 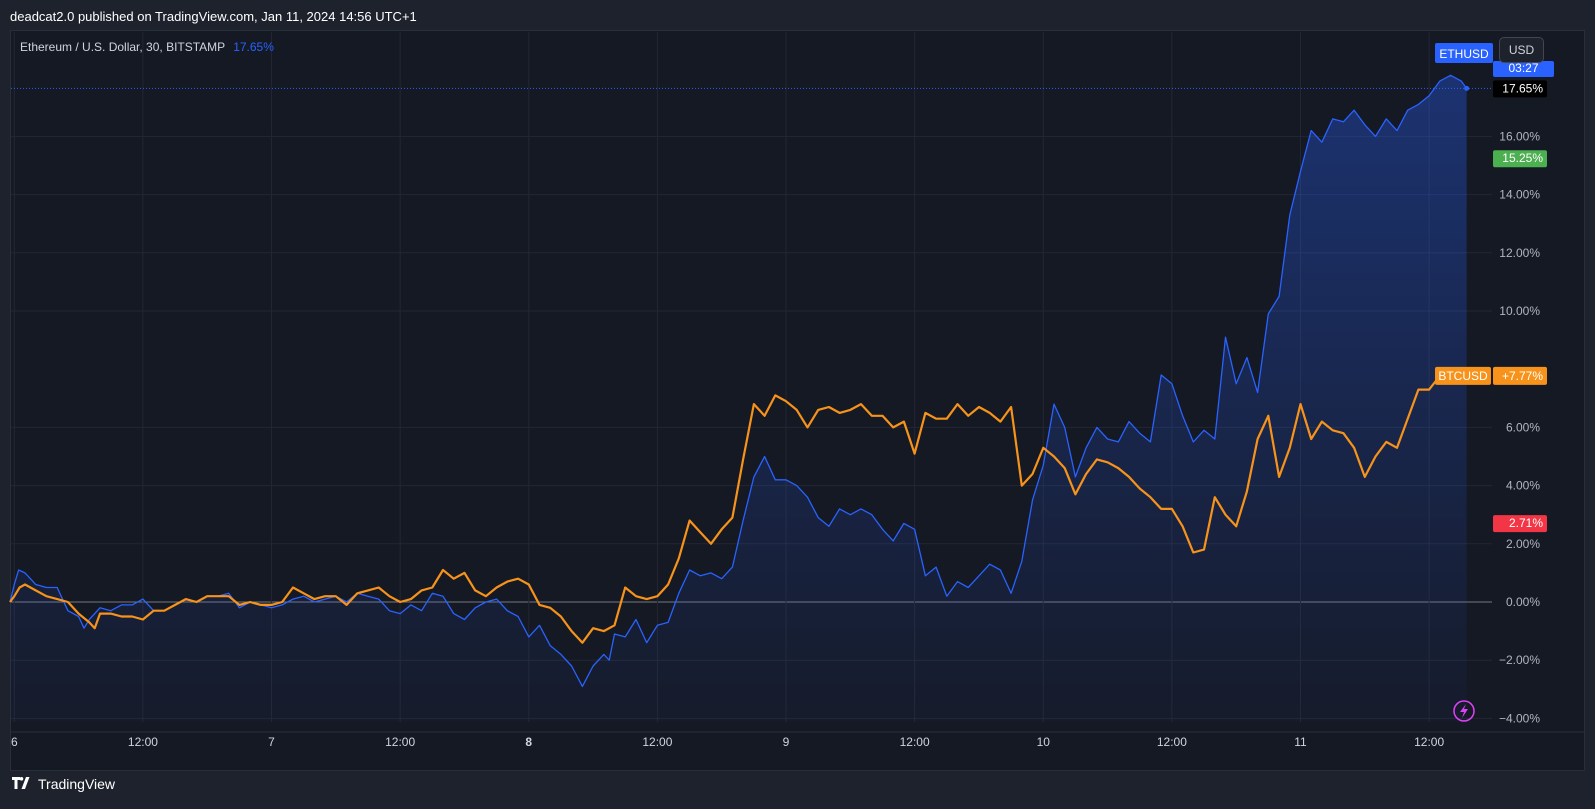 I want to click on legend-change: 17.65%, so click(x=253, y=47).